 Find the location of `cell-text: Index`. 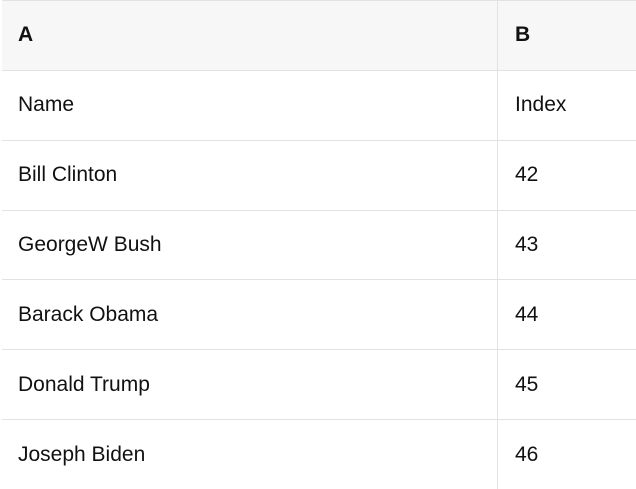

cell-text: Index is located at coordinates (541, 105).